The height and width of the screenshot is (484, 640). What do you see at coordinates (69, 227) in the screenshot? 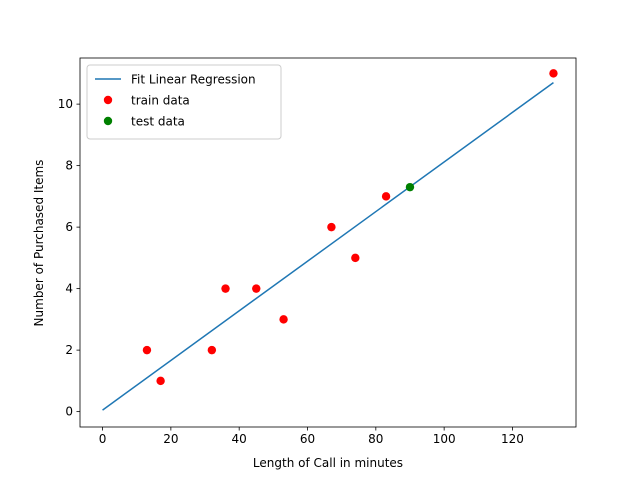
I see `y-tick-label: 6` at bounding box center [69, 227].